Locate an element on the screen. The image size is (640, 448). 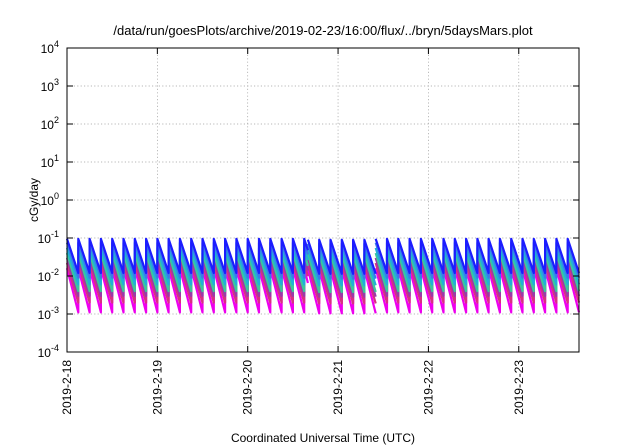
x-axis-label: Coordinated Universal Time (UTC) is located at coordinates (323, 438).